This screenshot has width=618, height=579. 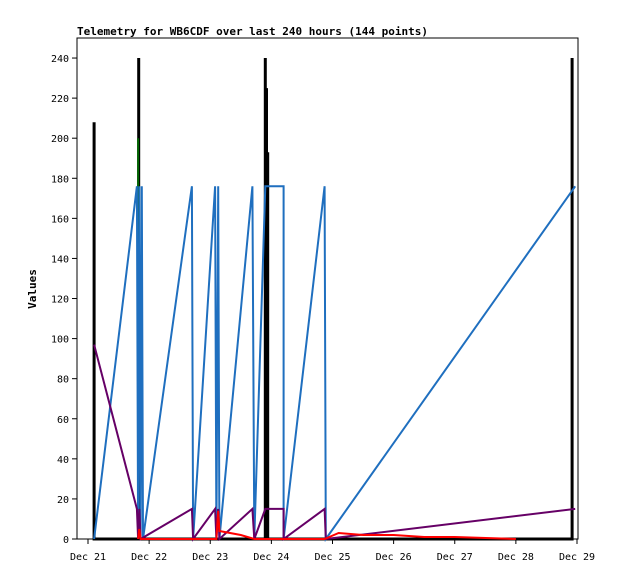 I want to click on x-tick-label: Dec 22, so click(x=149, y=557).